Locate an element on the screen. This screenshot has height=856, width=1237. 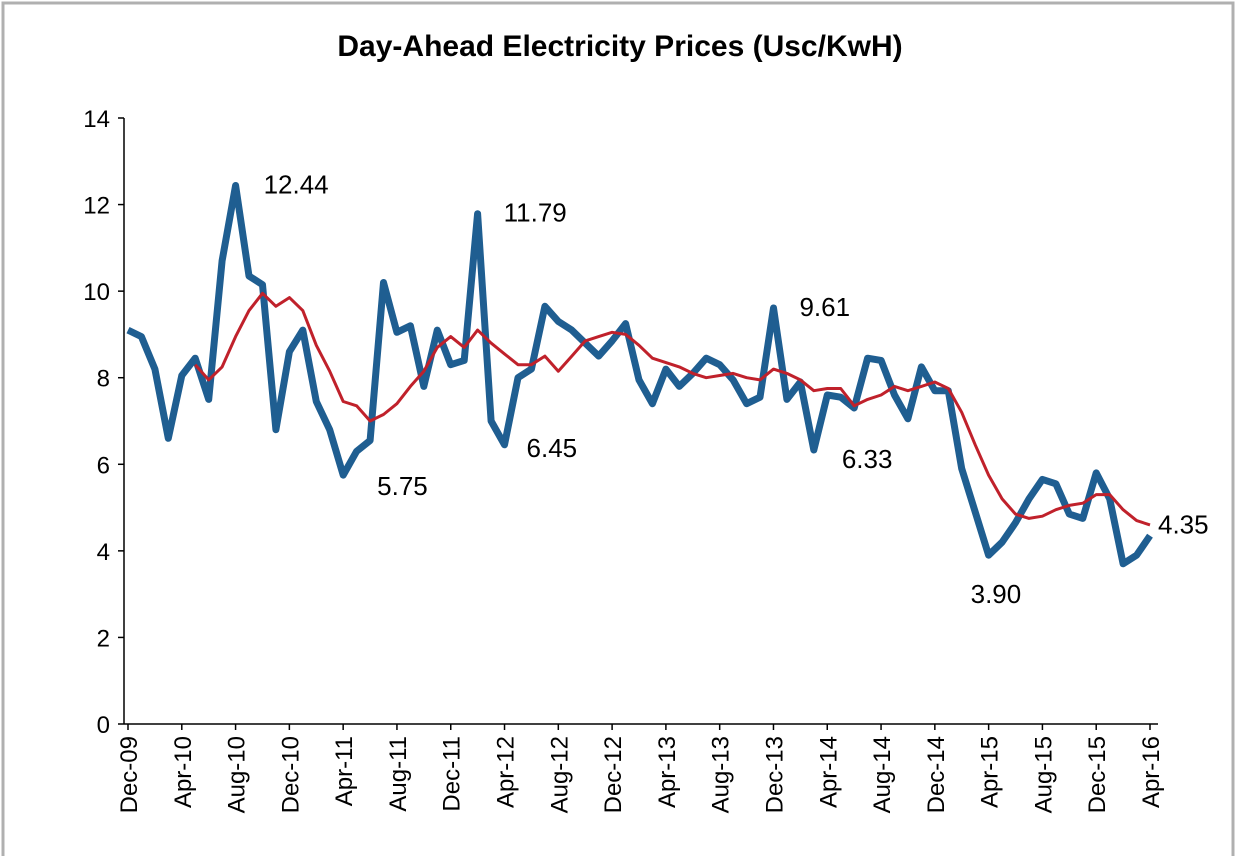
data-label: 5.75 is located at coordinates (402, 486).